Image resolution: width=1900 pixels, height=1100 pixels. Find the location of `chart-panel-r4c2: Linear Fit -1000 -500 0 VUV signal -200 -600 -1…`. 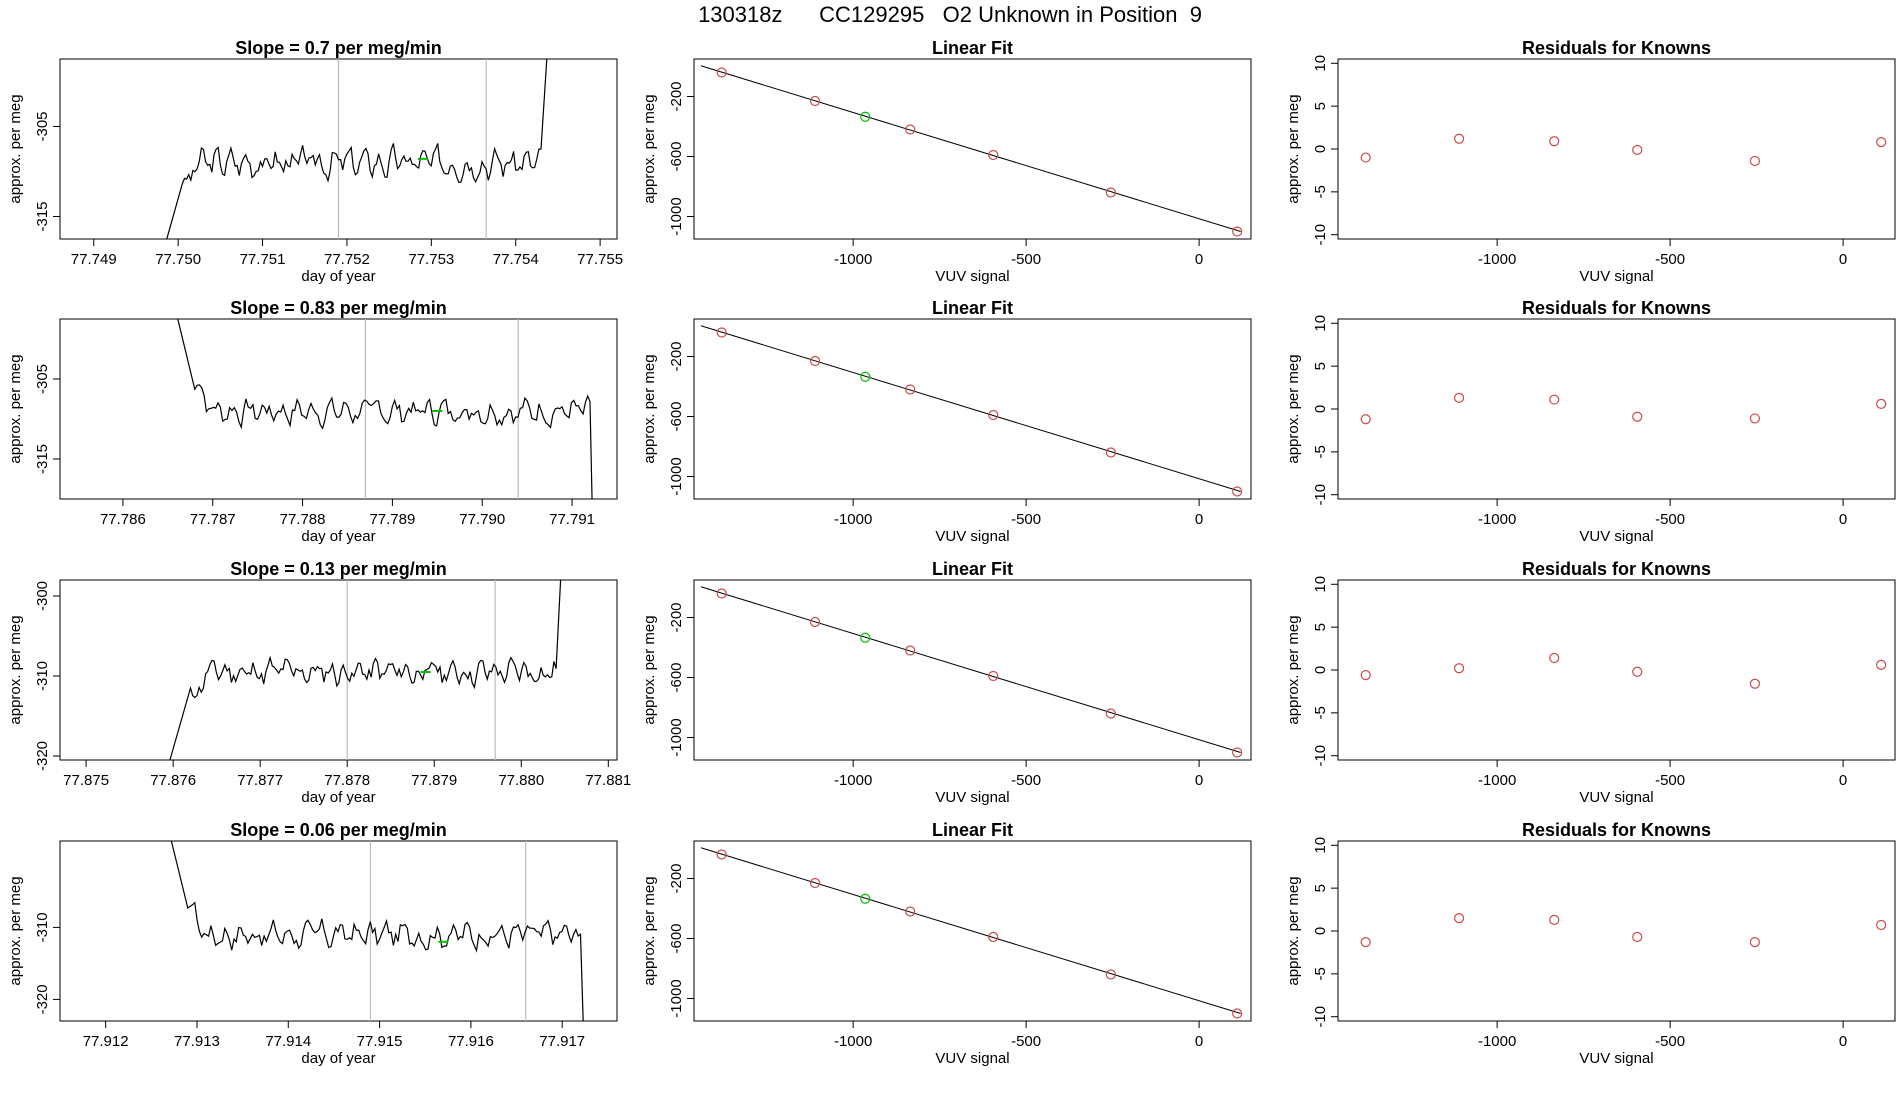

chart-panel-r4c2: Linear Fit -1000 -500 0 VUV signal -200 -600 -1… is located at coordinates (946, 943).